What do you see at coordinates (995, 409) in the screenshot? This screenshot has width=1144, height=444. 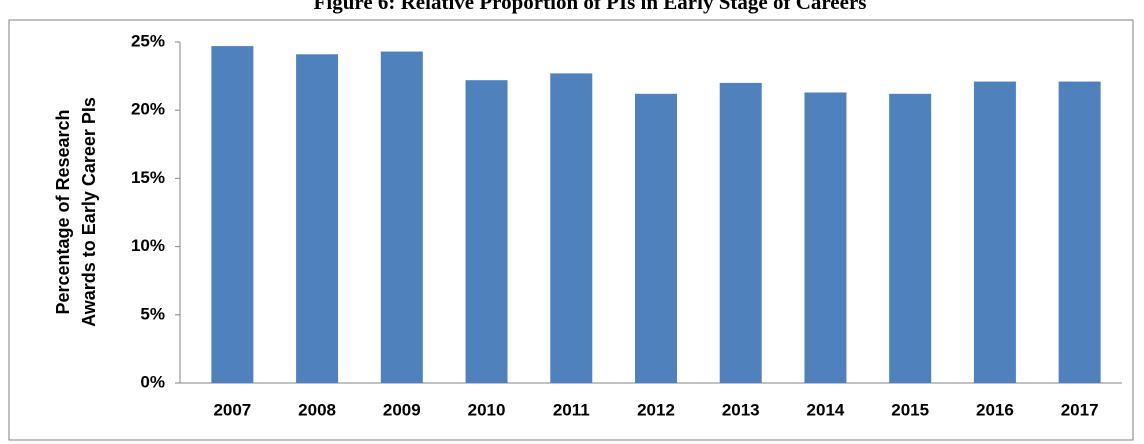 I see `x-tick-label: 2016` at bounding box center [995, 409].